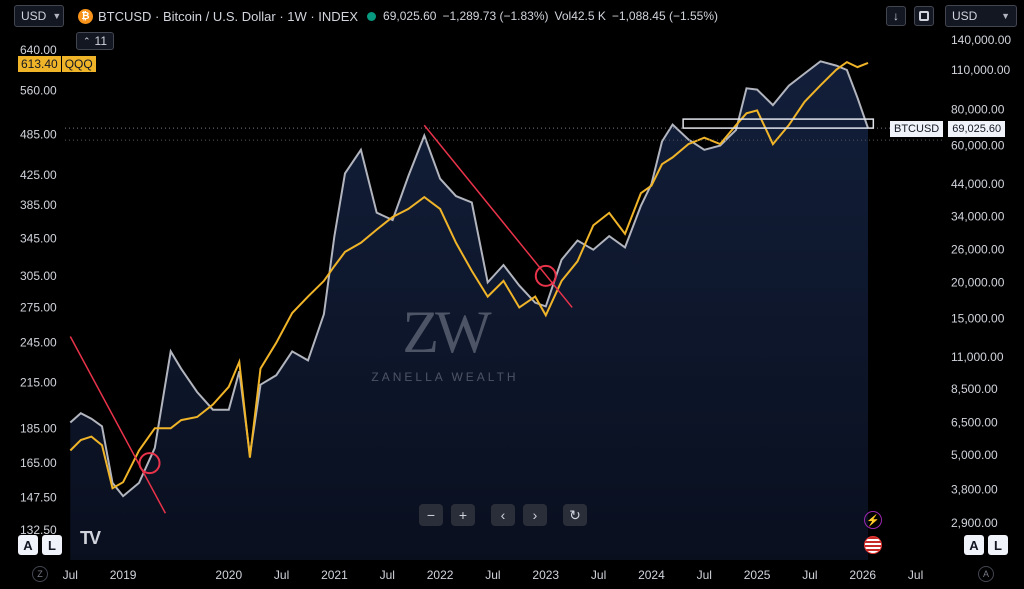  What do you see at coordinates (38, 205) in the screenshot?
I see `left-axis-tick-4: 385.00` at bounding box center [38, 205].